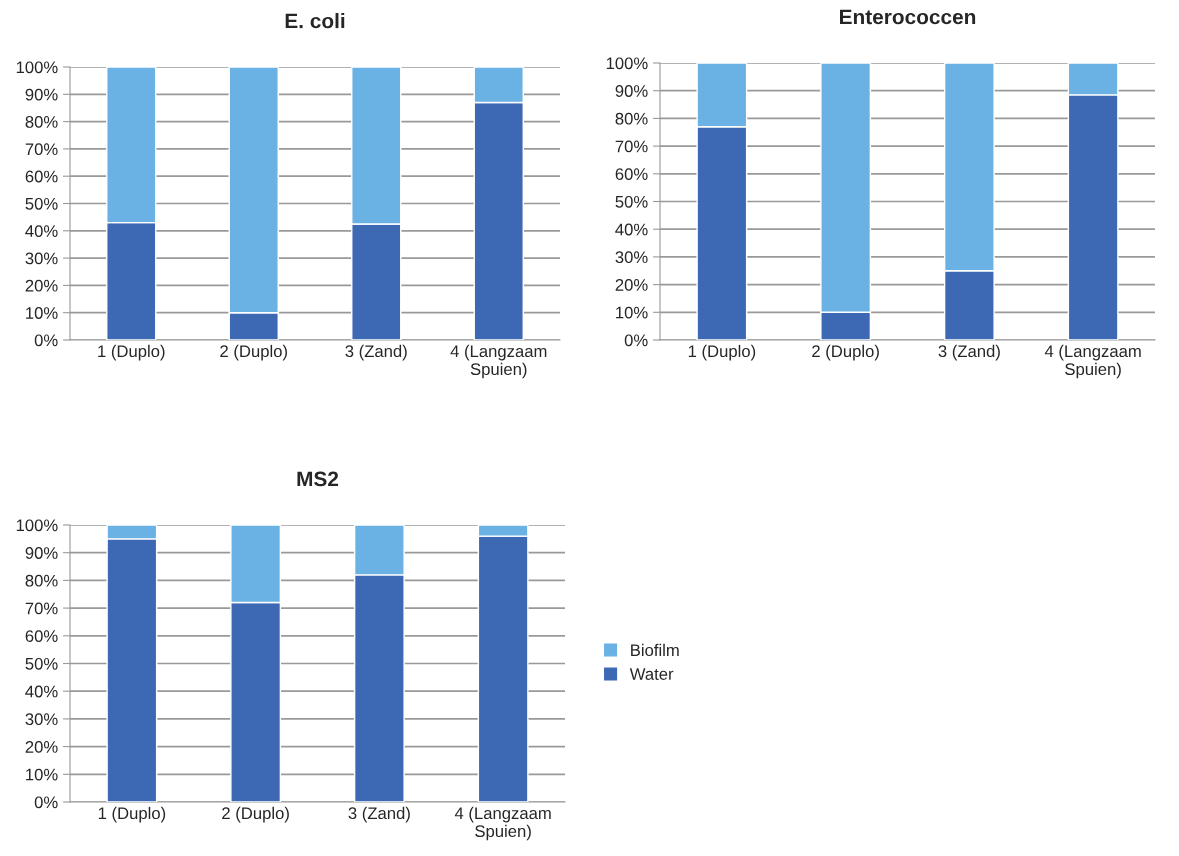 The height and width of the screenshot is (856, 1179). What do you see at coordinates (318, 479) in the screenshot?
I see `chart-title: MS2` at bounding box center [318, 479].